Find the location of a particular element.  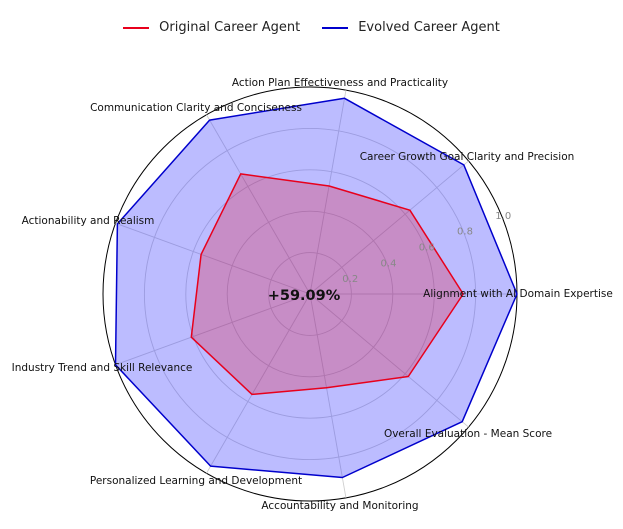

axis-label-7: Accountability and Monitoring is located at coordinates (339, 506).